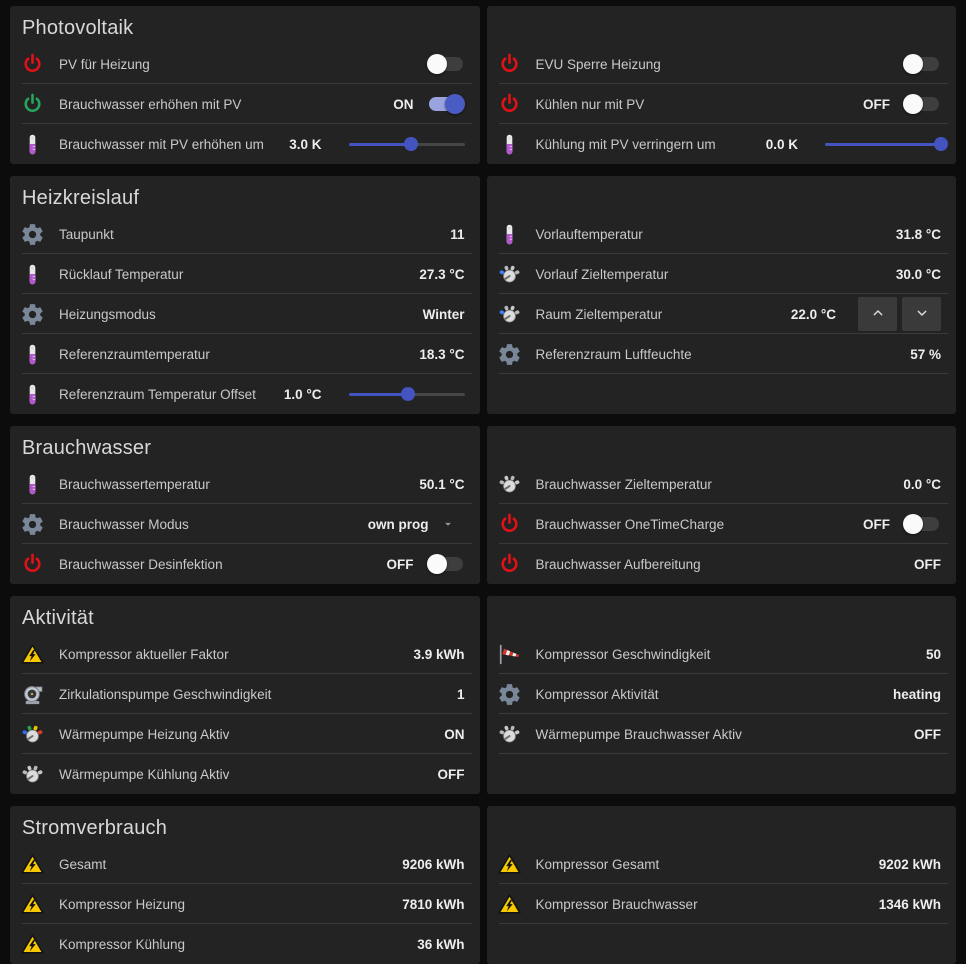 The image size is (966, 964). I want to click on entity-label: Brauchwasser mit PV erhöhen um, so click(161, 144).